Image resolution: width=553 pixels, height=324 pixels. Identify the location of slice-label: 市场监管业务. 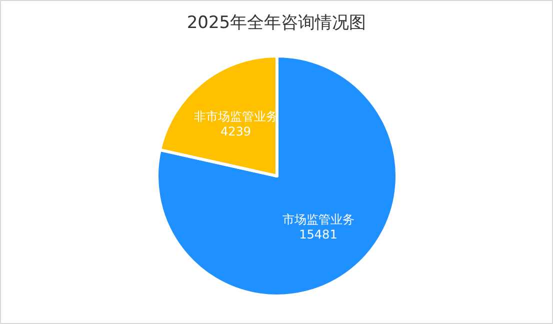
(318, 219).